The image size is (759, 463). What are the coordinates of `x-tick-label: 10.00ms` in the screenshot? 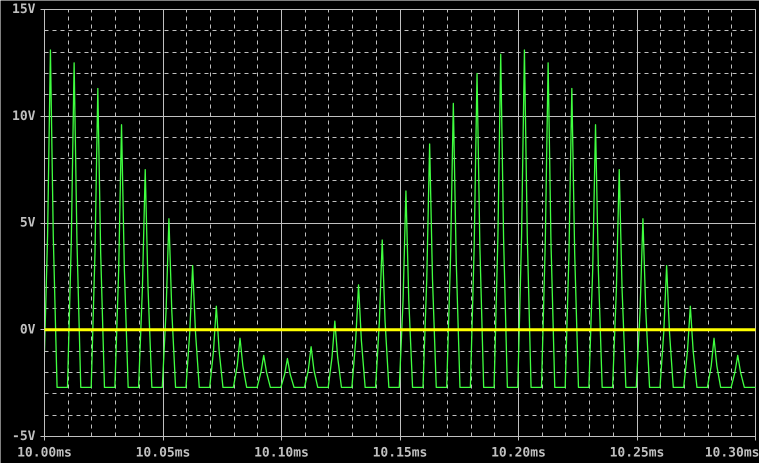 It's located at (44, 453).